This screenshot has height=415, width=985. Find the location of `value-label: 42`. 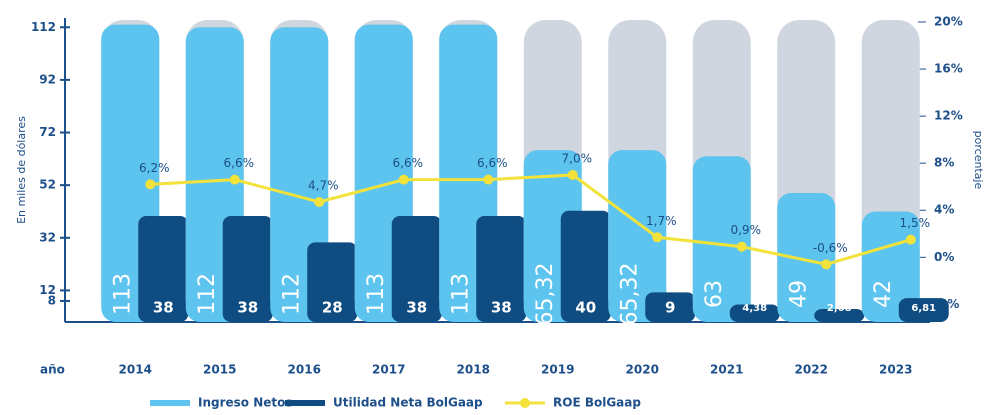

value-label: 42 is located at coordinates (883, 294).